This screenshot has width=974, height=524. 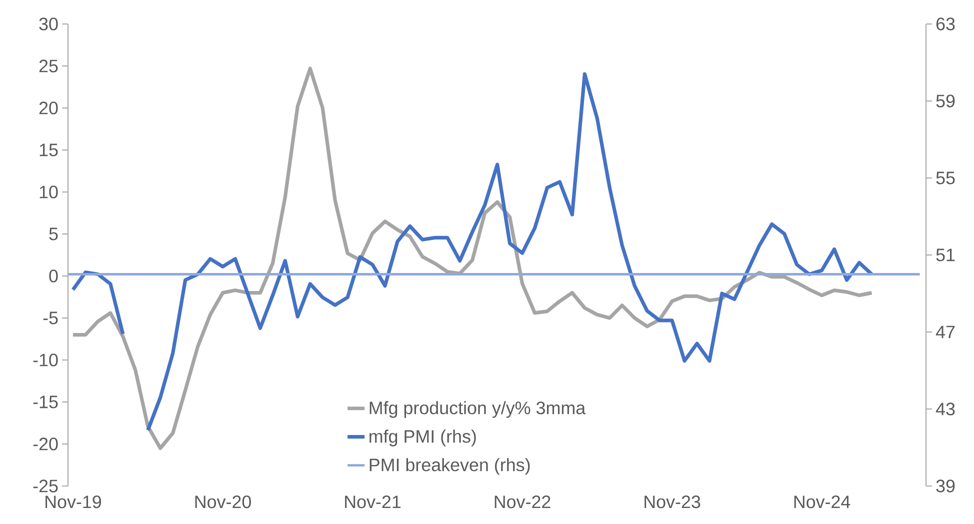 I want to click on y2-tick-label: 47, so click(x=945, y=332).